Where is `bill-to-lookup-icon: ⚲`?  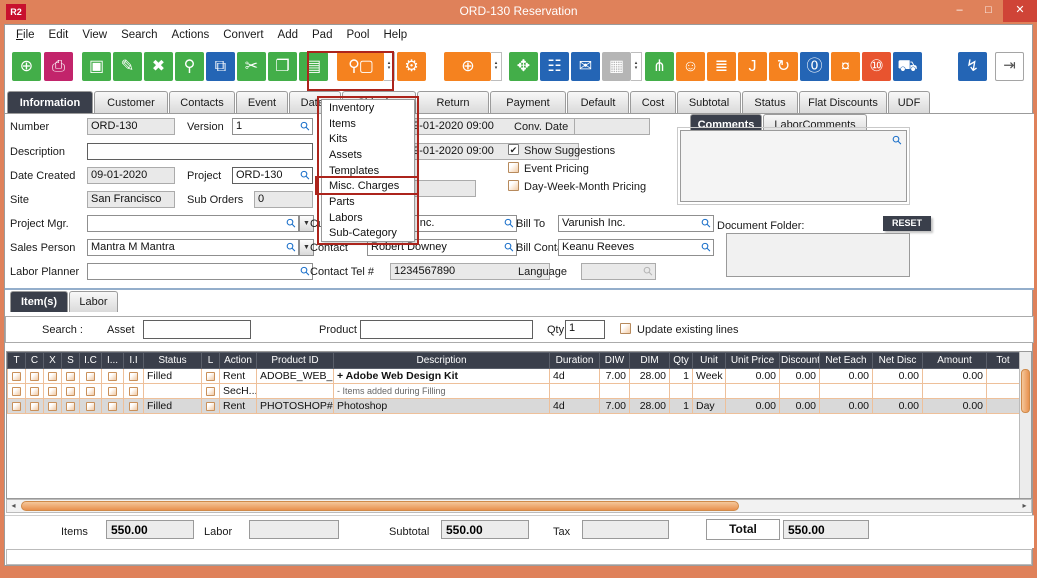
bill-to-lookup-icon: ⚲ is located at coordinates (706, 223).